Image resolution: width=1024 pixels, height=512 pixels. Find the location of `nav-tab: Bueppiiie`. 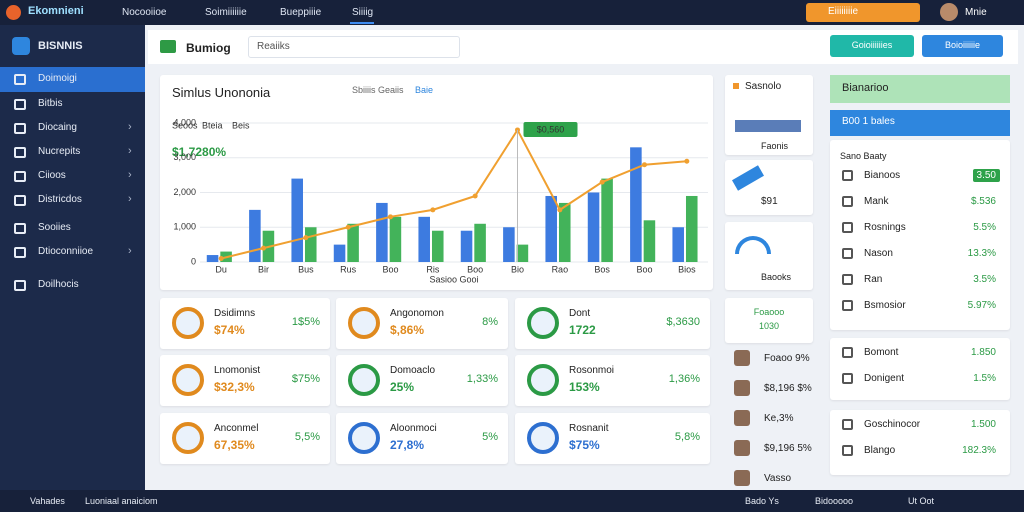

nav-tab: Bueppiiie is located at coordinates (301, 12).